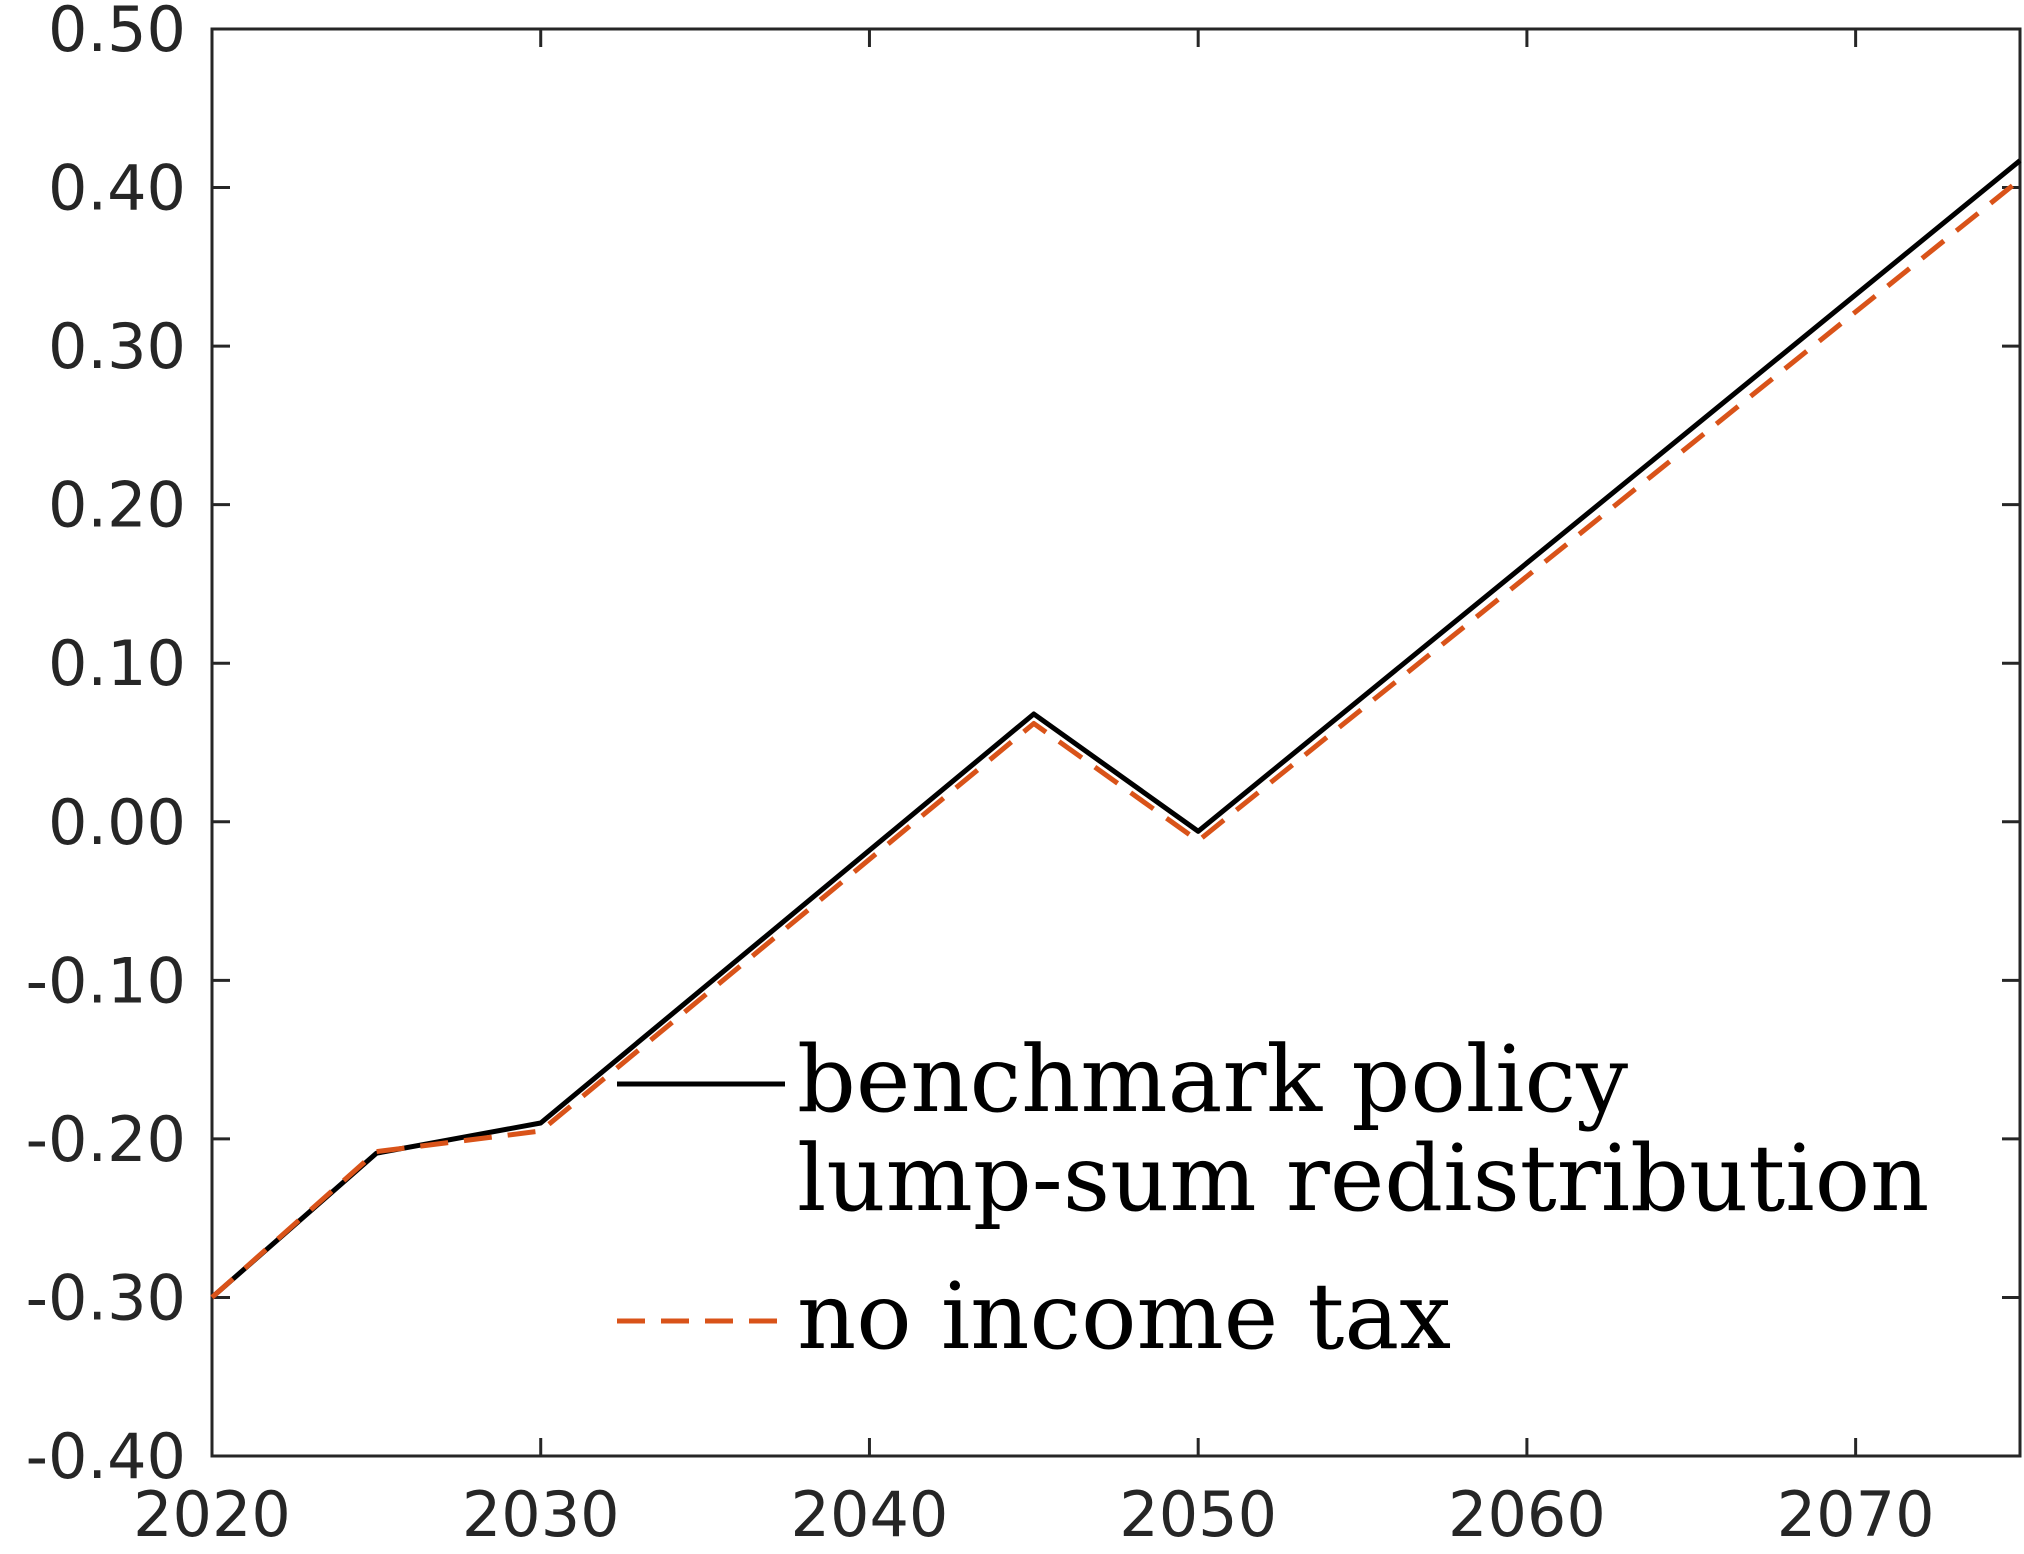  Describe the element at coordinates (1198, 1514) in the screenshot. I see `x-tick-label: 2050` at that location.